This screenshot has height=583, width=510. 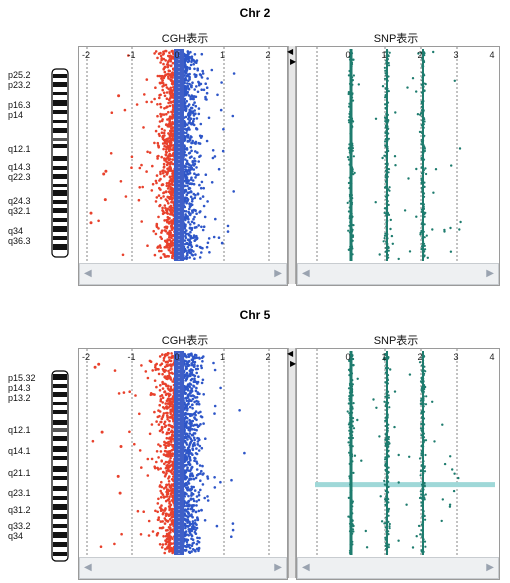 I want to click on band-label: p25.2, so click(x=19, y=75).